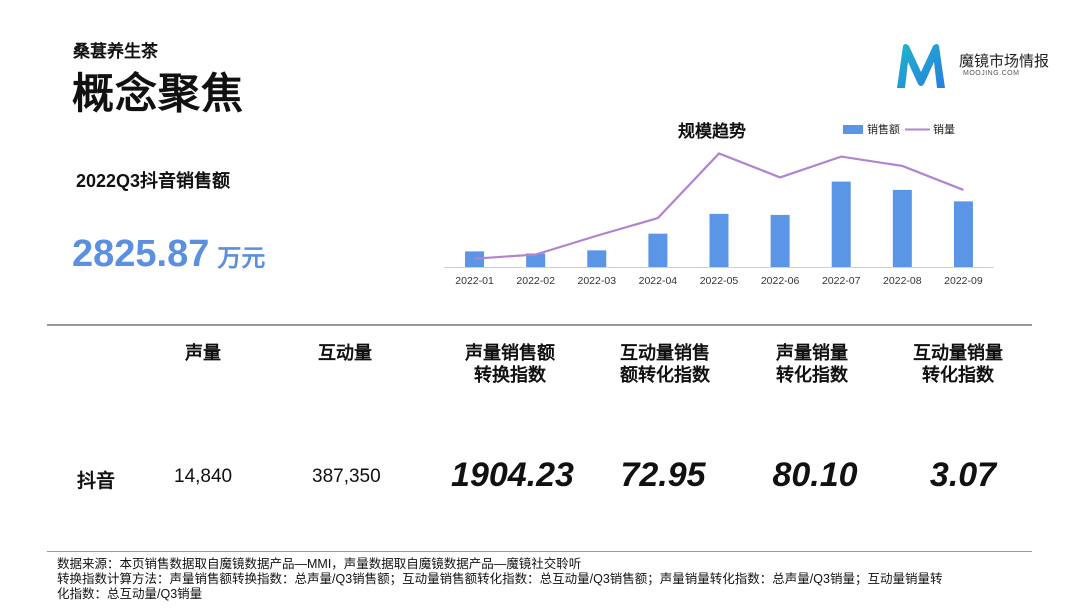 Image resolution: width=1080 pixels, height=608 pixels. I want to click on col-header-voice: 声量, so click(203, 353).